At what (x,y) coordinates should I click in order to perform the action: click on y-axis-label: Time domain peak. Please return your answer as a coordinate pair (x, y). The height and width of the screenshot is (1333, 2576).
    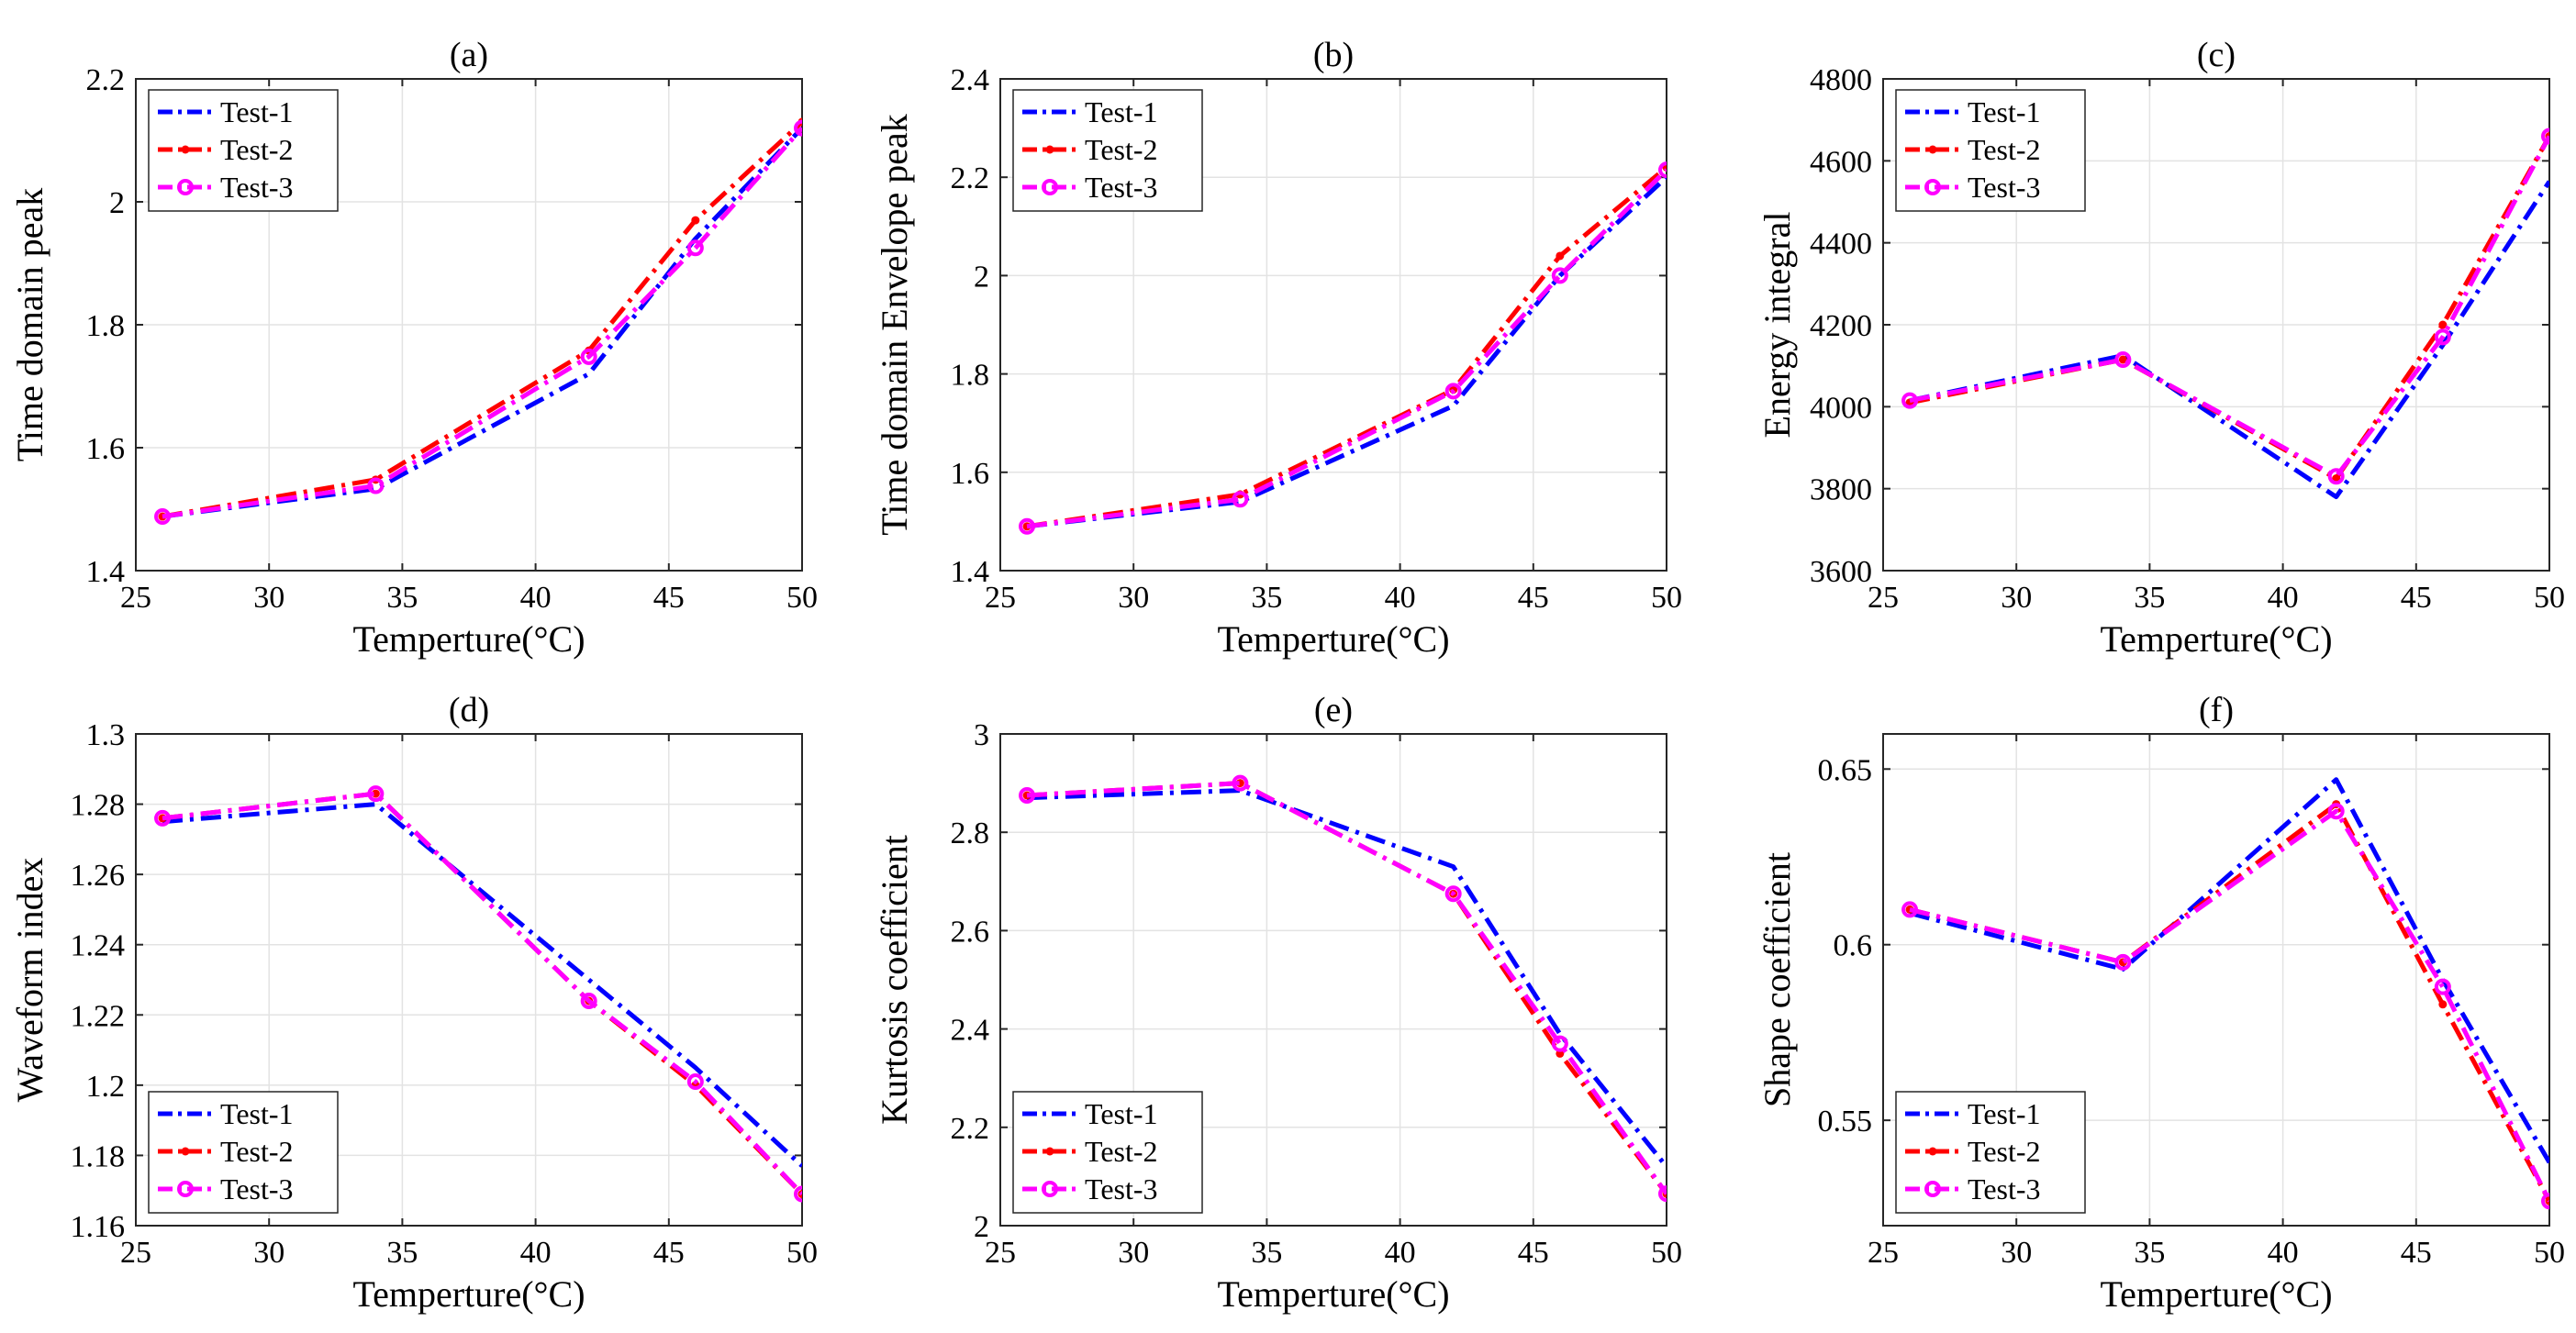
    Looking at the image, I should click on (29, 325).